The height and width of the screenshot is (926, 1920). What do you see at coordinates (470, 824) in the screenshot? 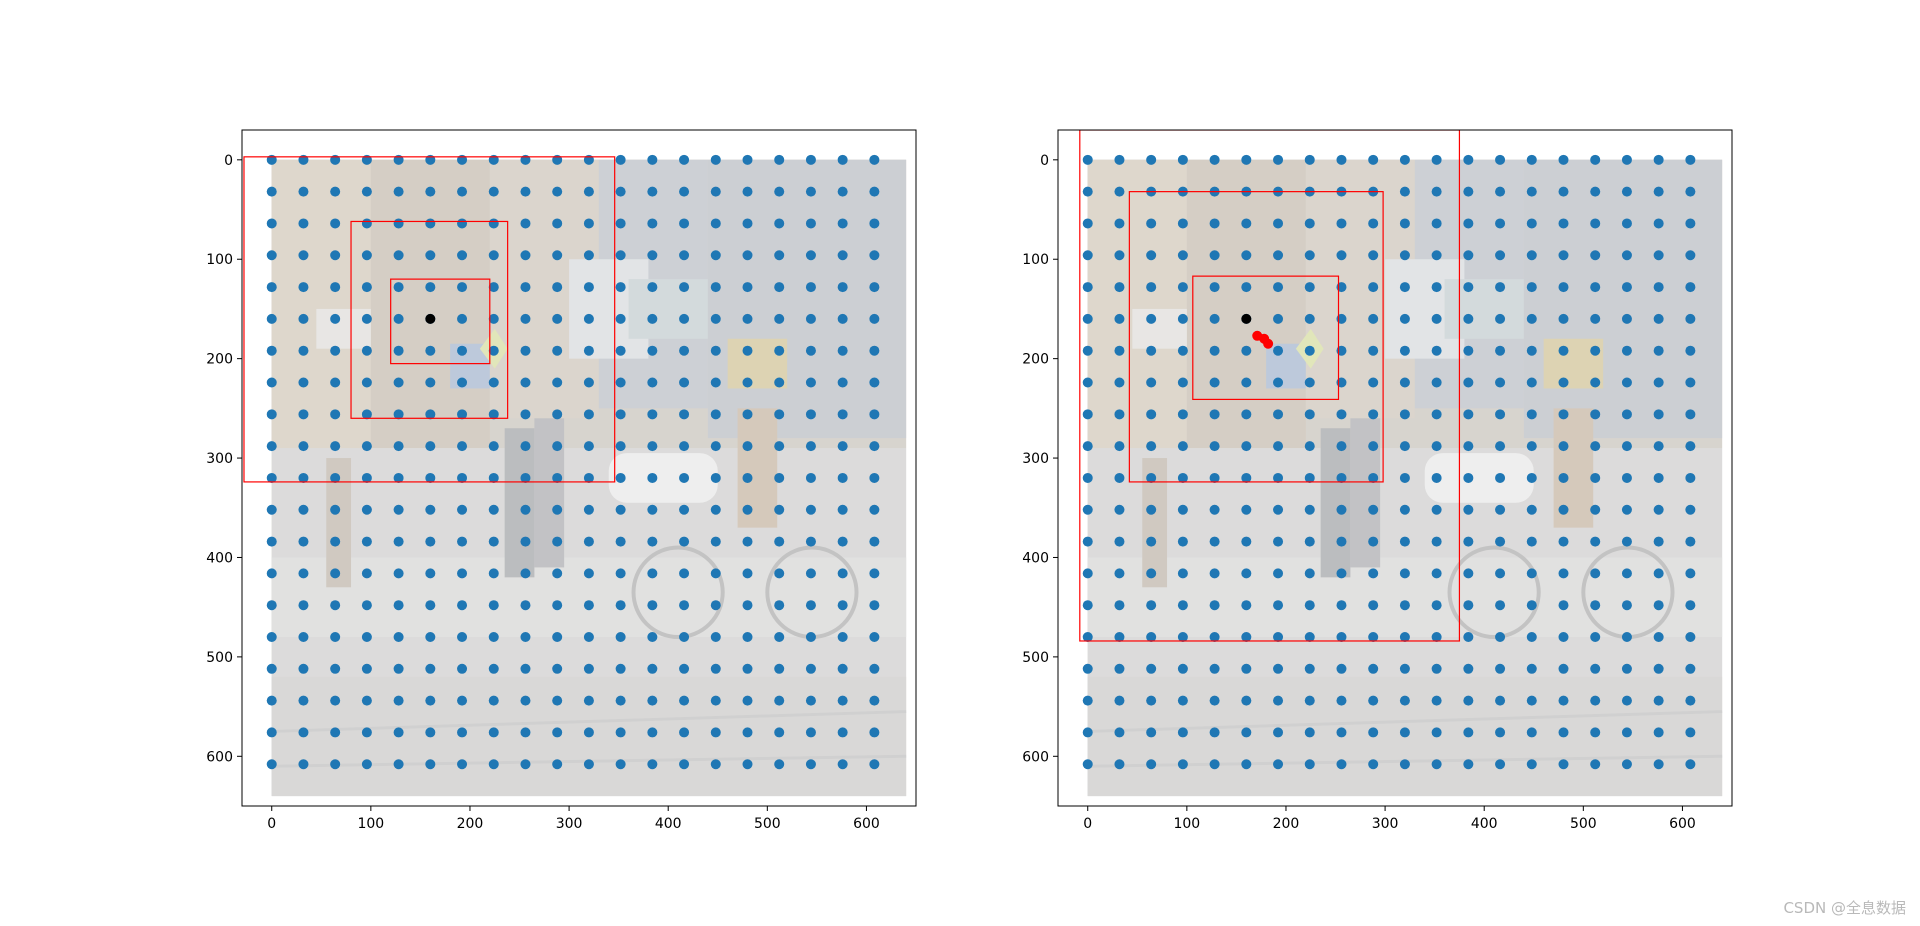
I see `x-tick-label: 200` at bounding box center [470, 824].